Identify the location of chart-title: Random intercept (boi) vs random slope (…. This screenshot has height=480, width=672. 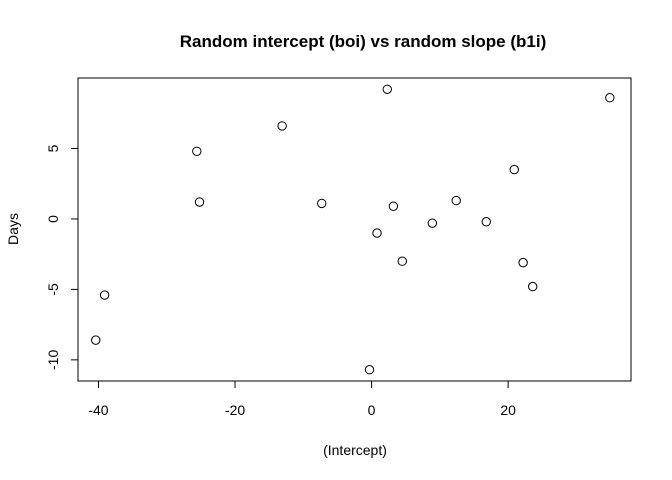
(363, 41).